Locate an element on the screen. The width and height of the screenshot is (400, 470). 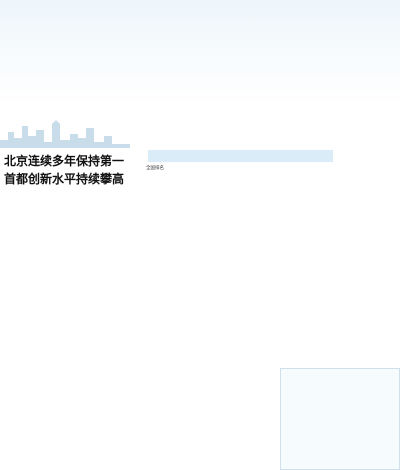
capital-index-chart is located at coordinates (339, 416).